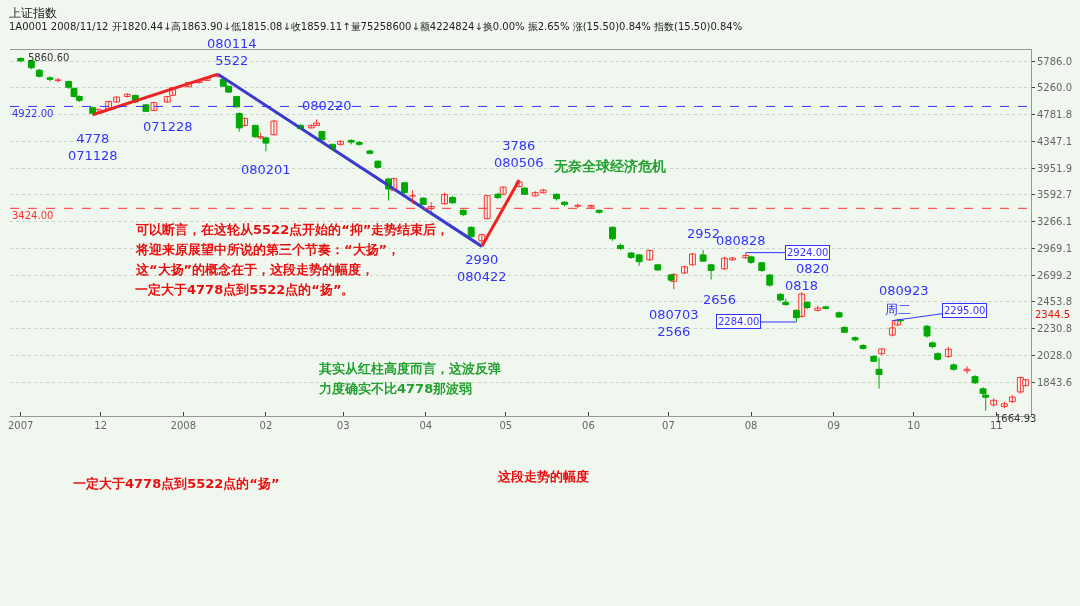 This screenshot has height=606, width=1080. What do you see at coordinates (20, 425) in the screenshot?
I see `x-tick-label: 2007` at bounding box center [20, 425].